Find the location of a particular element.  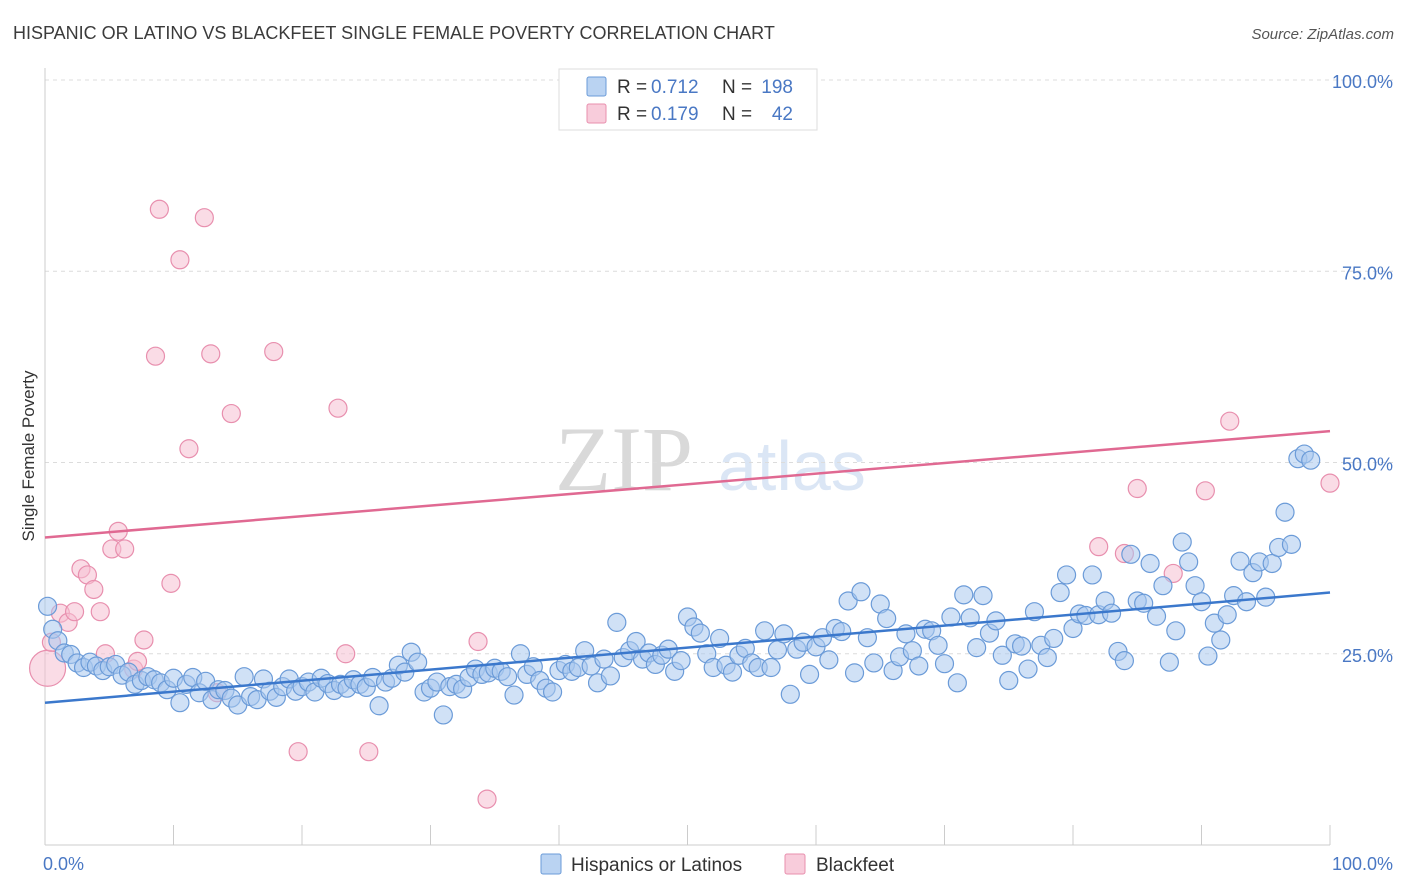

trend-line-blackfeet is located at coordinates (687, 484).